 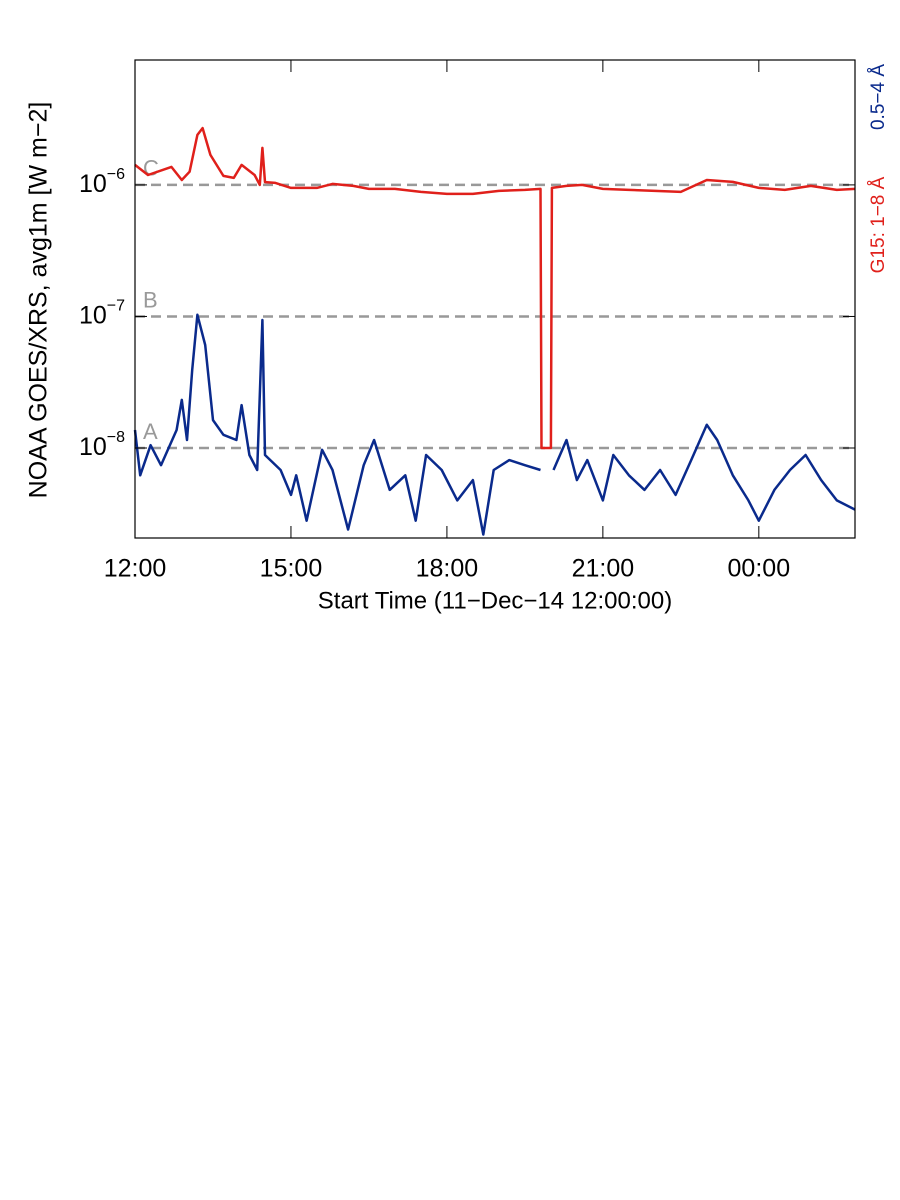 I want to click on x-tick-label: 21:00, so click(x=603, y=569).